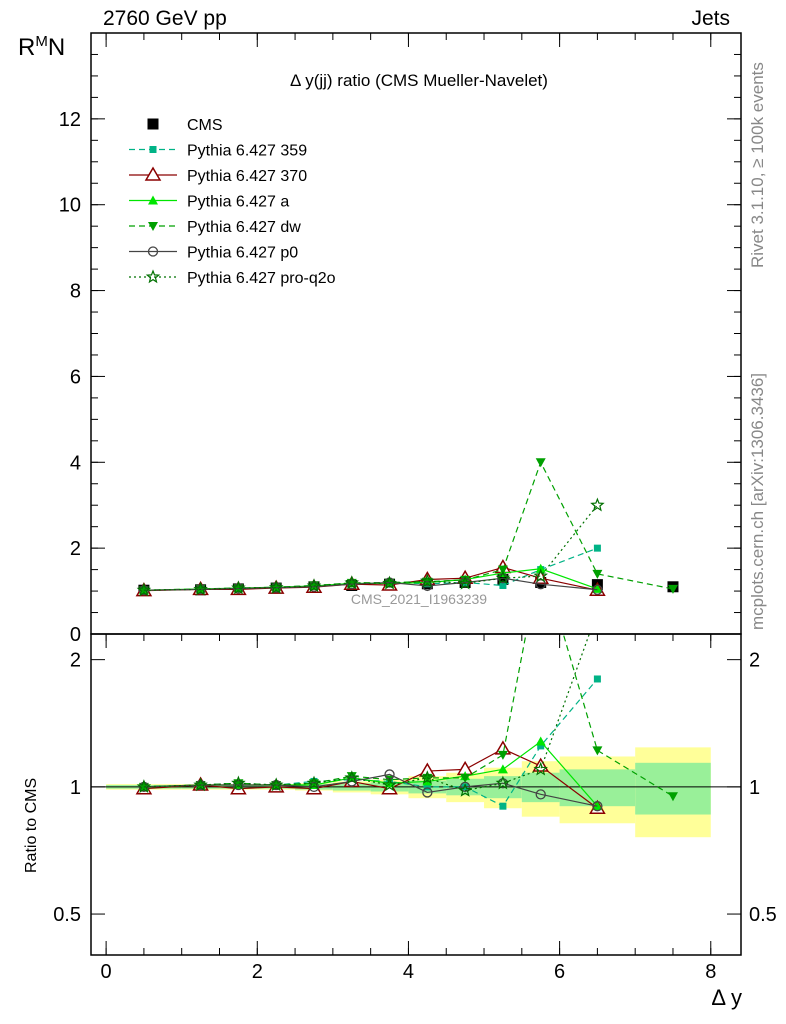 Image resolution: width=786 pixels, height=1024 pixels. What do you see at coordinates (763, 915) in the screenshot?
I see `ratio-y-tick-label-right: 0.5` at bounding box center [763, 915].